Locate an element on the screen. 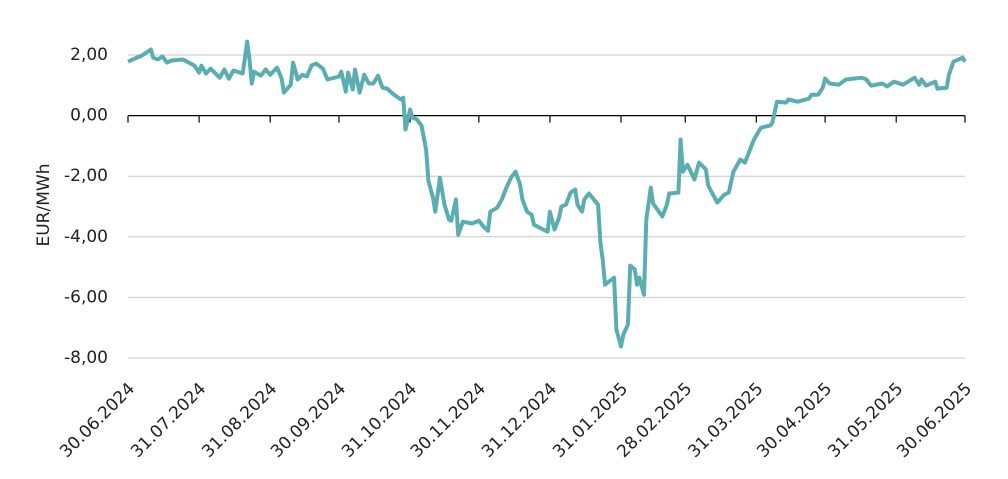 This screenshot has height=479, width=1008. x-tick-label: 31.12.2024 is located at coordinates (519, 420).